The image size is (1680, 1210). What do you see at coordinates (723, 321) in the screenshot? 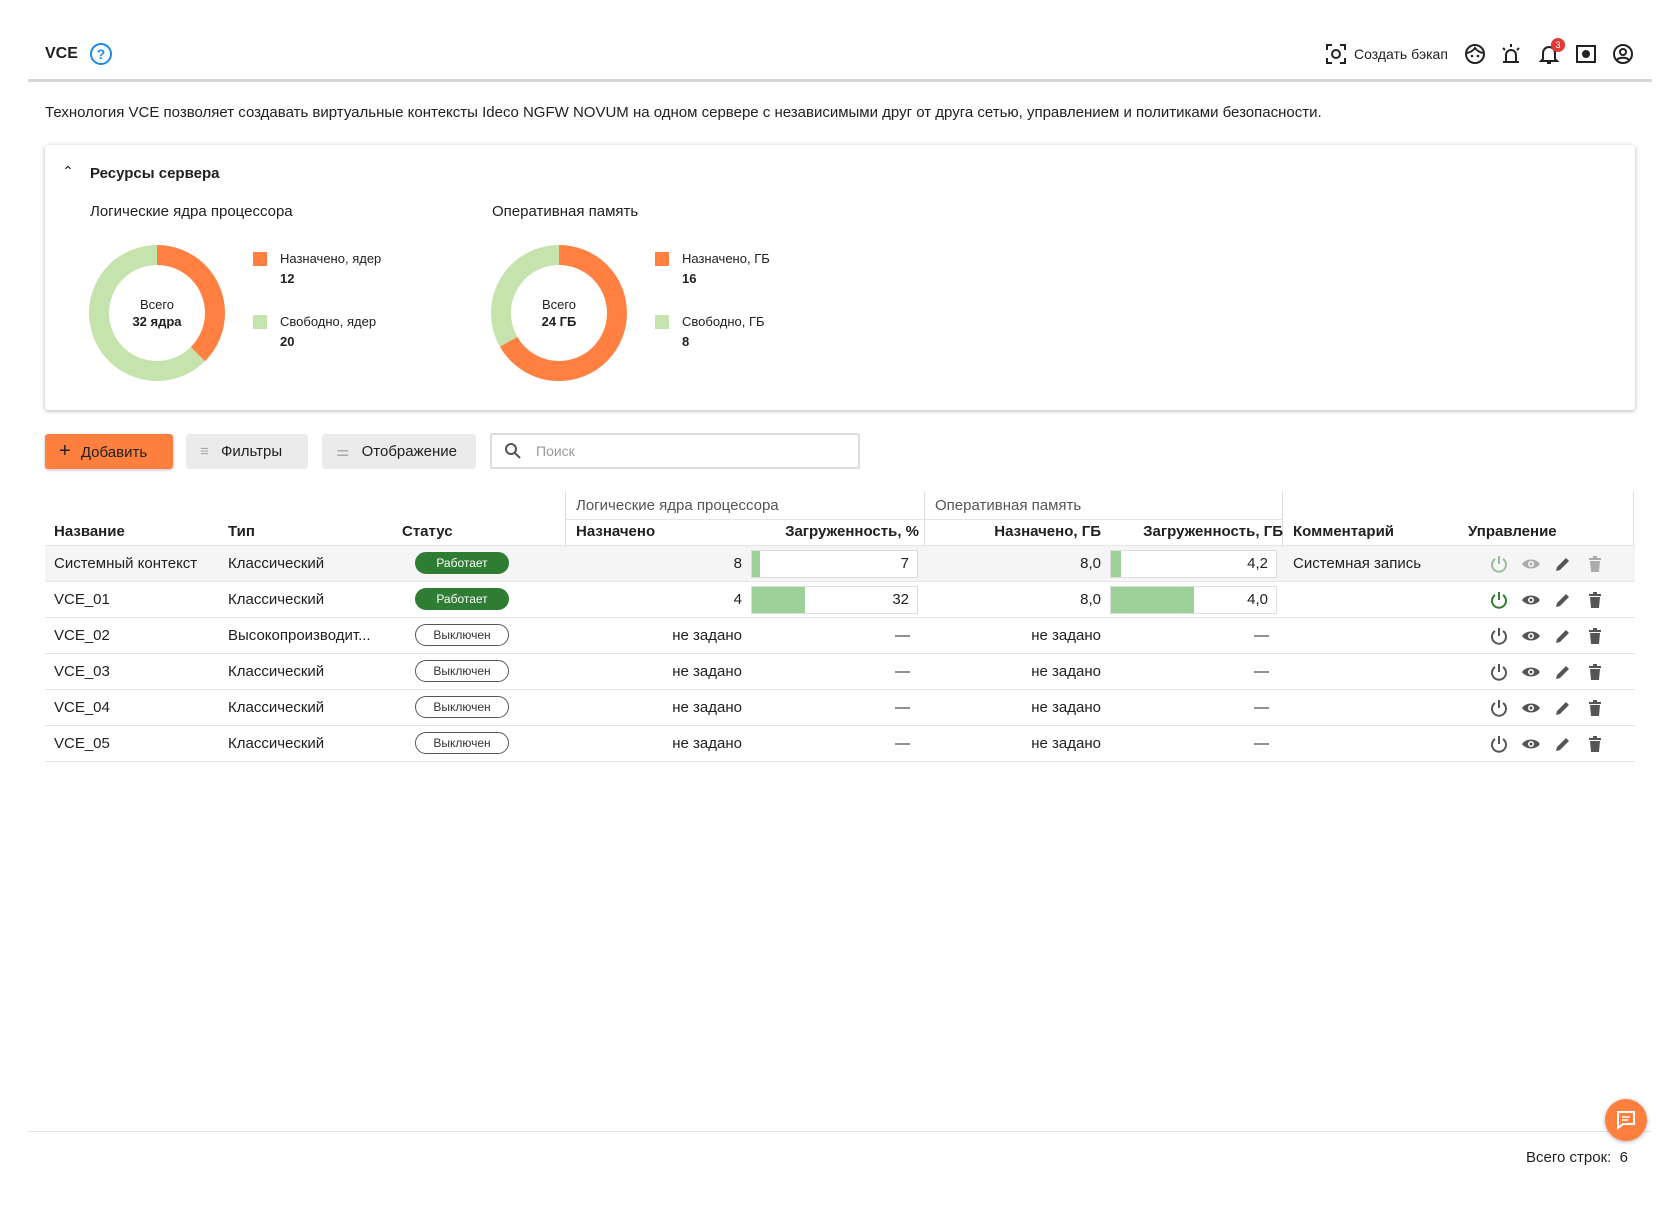
I see `legend-ram-free: Свободно, ГБ` at bounding box center [723, 321].